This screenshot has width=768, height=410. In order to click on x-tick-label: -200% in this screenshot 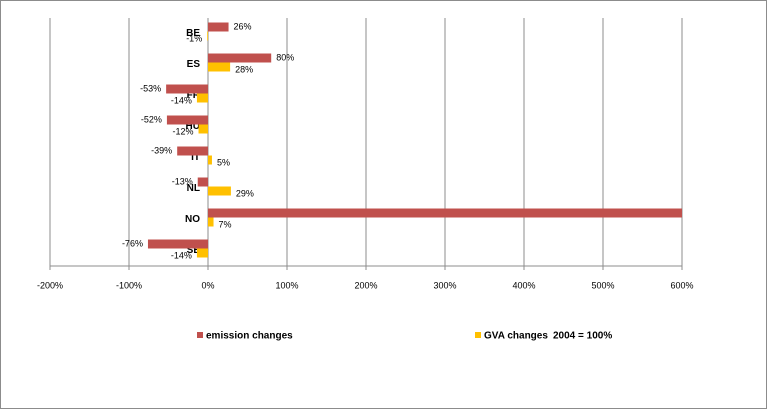, I will do `click(50, 285)`.